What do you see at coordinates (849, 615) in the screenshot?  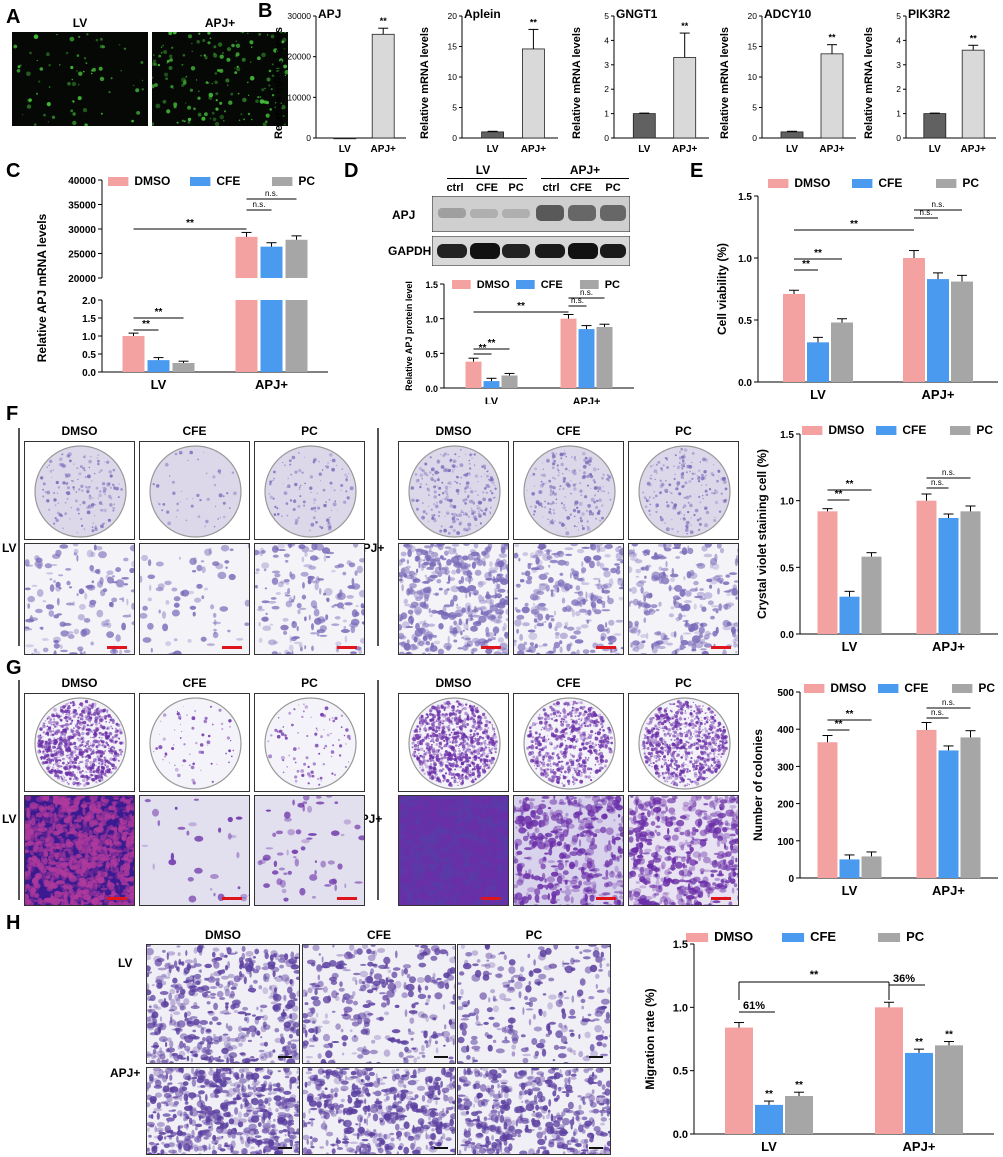 I see `bar` at bounding box center [849, 615].